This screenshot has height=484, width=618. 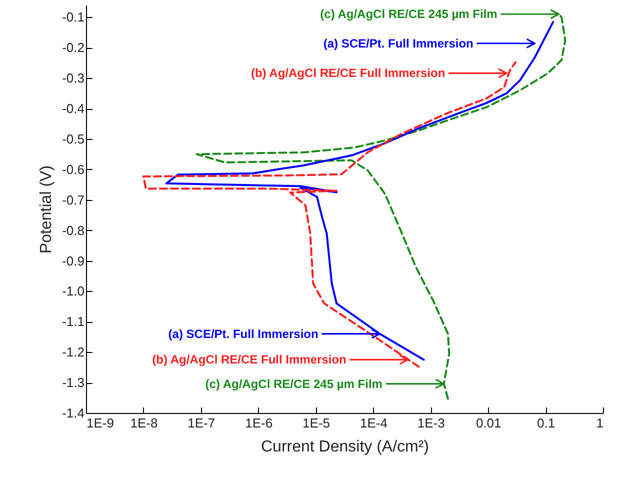 What do you see at coordinates (431, 423) in the screenshot?
I see `x-tick-label: 1E-3` at bounding box center [431, 423].